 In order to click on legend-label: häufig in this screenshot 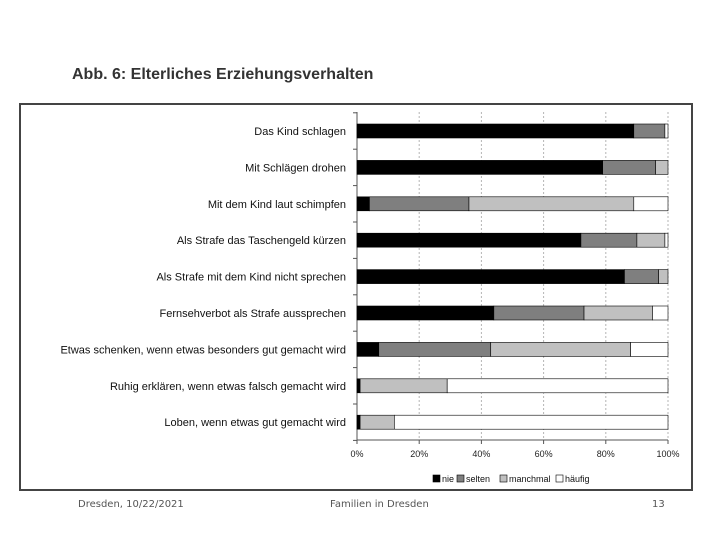, I will do `click(577, 479)`.